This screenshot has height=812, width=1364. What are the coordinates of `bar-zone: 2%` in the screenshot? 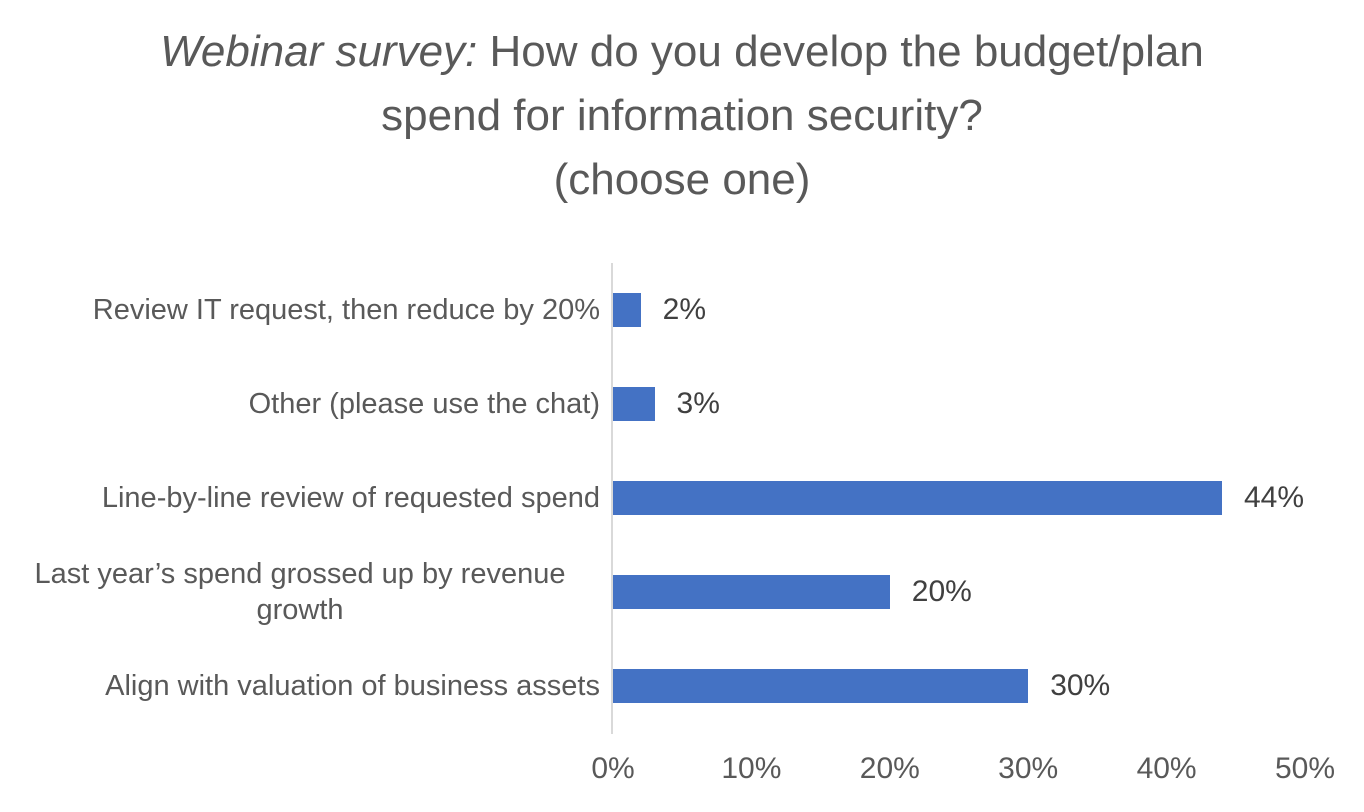 It's located at (988, 310).